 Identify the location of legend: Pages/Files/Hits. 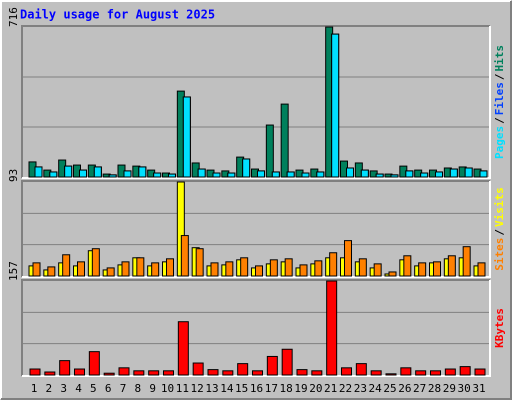
(499, 102).